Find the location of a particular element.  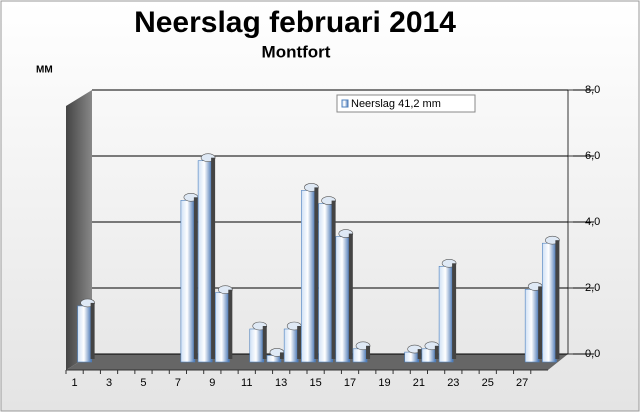

x-tick-label: 13 is located at coordinates (281, 383).